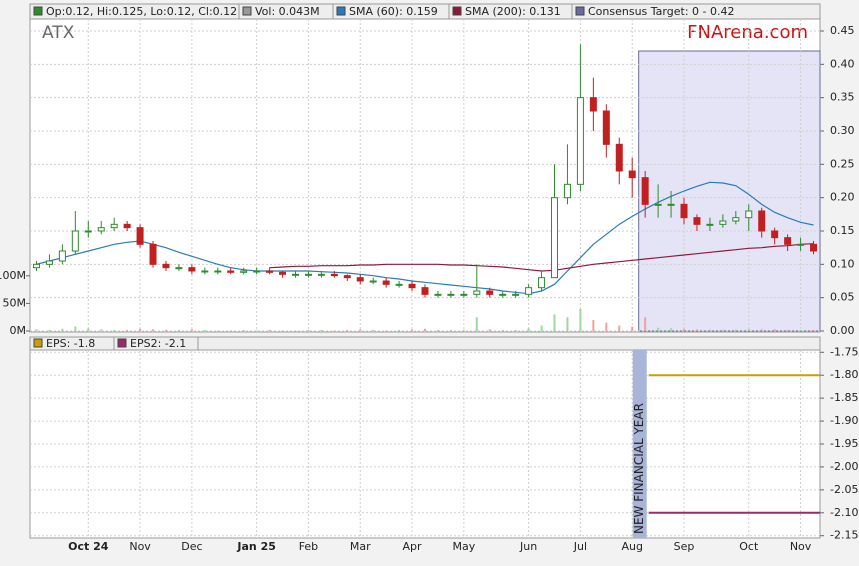 Image resolution: width=859 pixels, height=566 pixels. I want to click on y-tick-label: -1.75, so click(844, 351).